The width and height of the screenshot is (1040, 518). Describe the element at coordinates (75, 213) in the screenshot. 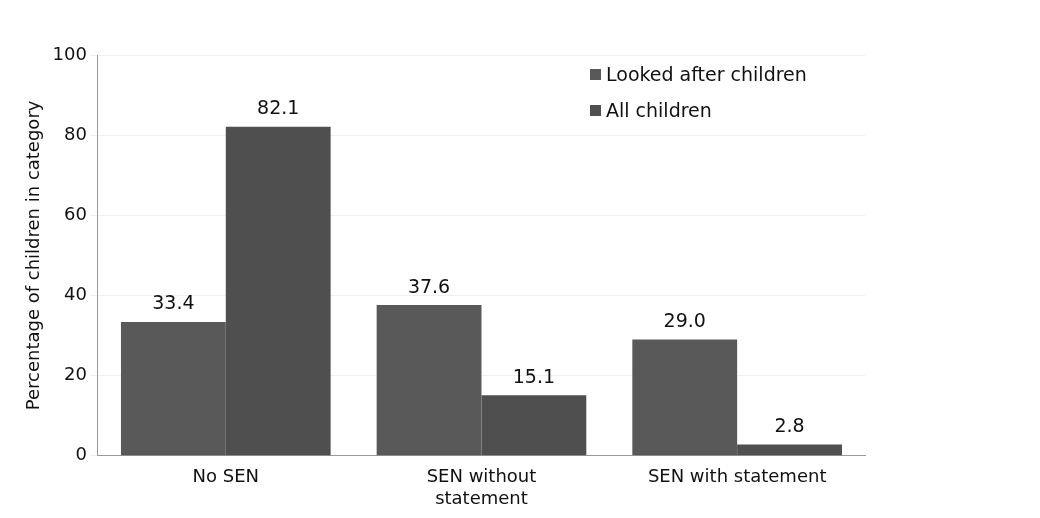

I see `y-tick-label: 60` at that location.